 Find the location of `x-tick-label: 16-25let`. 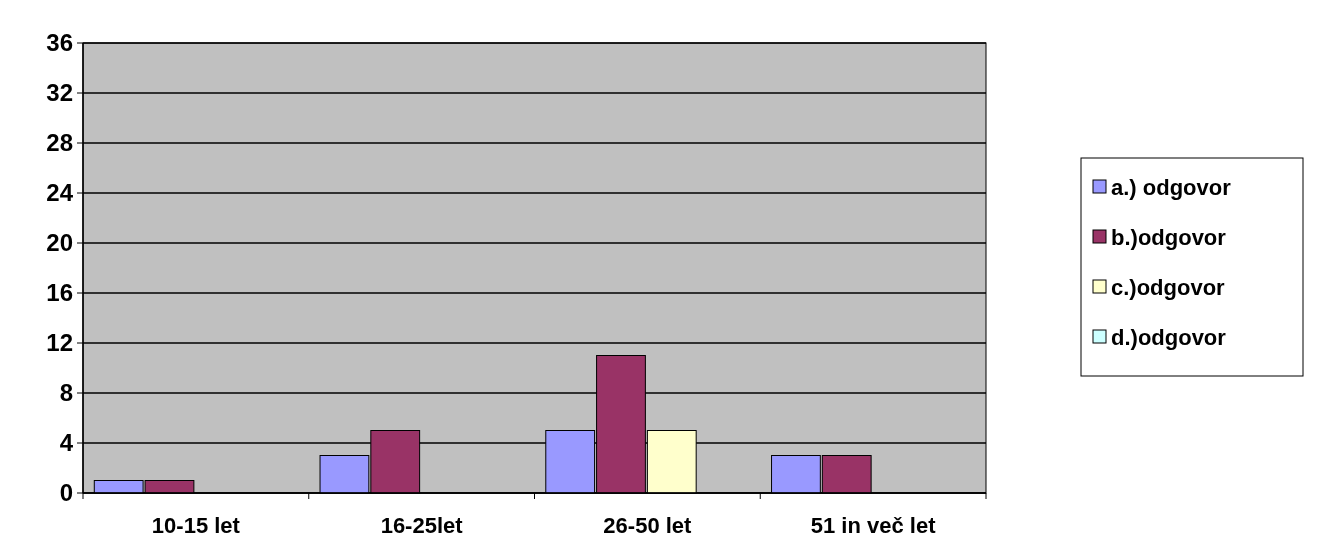

x-tick-label: 16-25let is located at coordinates (422, 525).